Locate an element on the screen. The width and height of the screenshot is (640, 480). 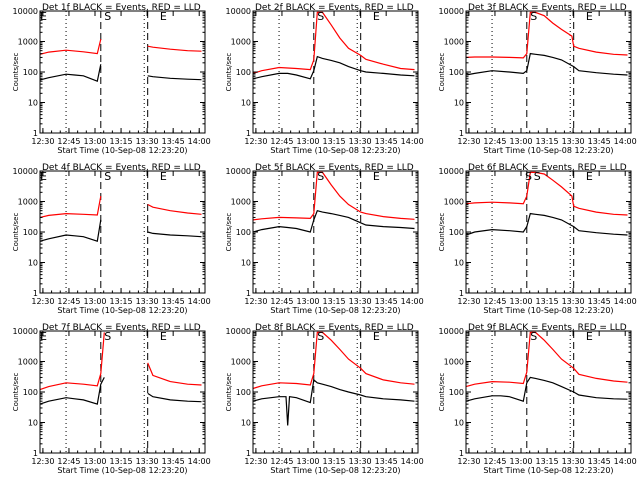
chart-title: Det 6f BLACK = Events, RED = LLD is located at coordinates (547, 168).